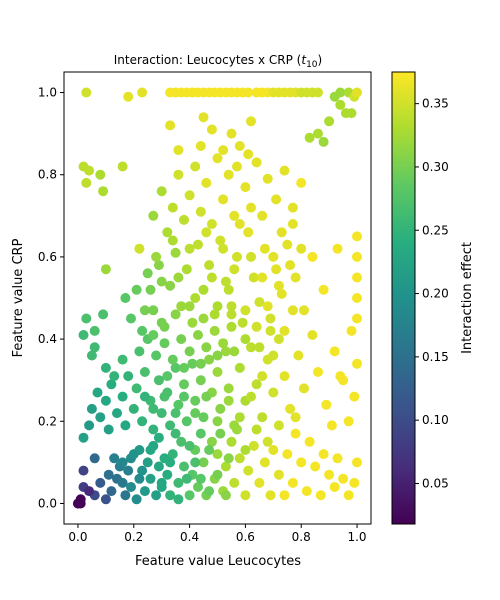  I want to click on x-tick-label: 0.4, so click(189, 537).